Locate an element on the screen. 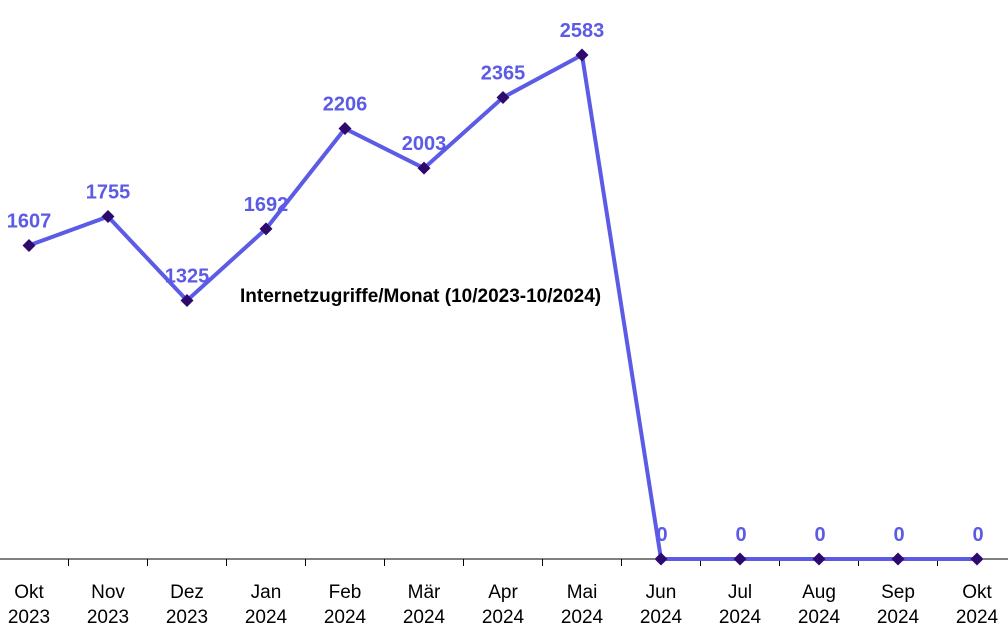 Image resolution: width=1008 pixels, height=632 pixels. x-tick-label: Jun 2024 is located at coordinates (661, 605).